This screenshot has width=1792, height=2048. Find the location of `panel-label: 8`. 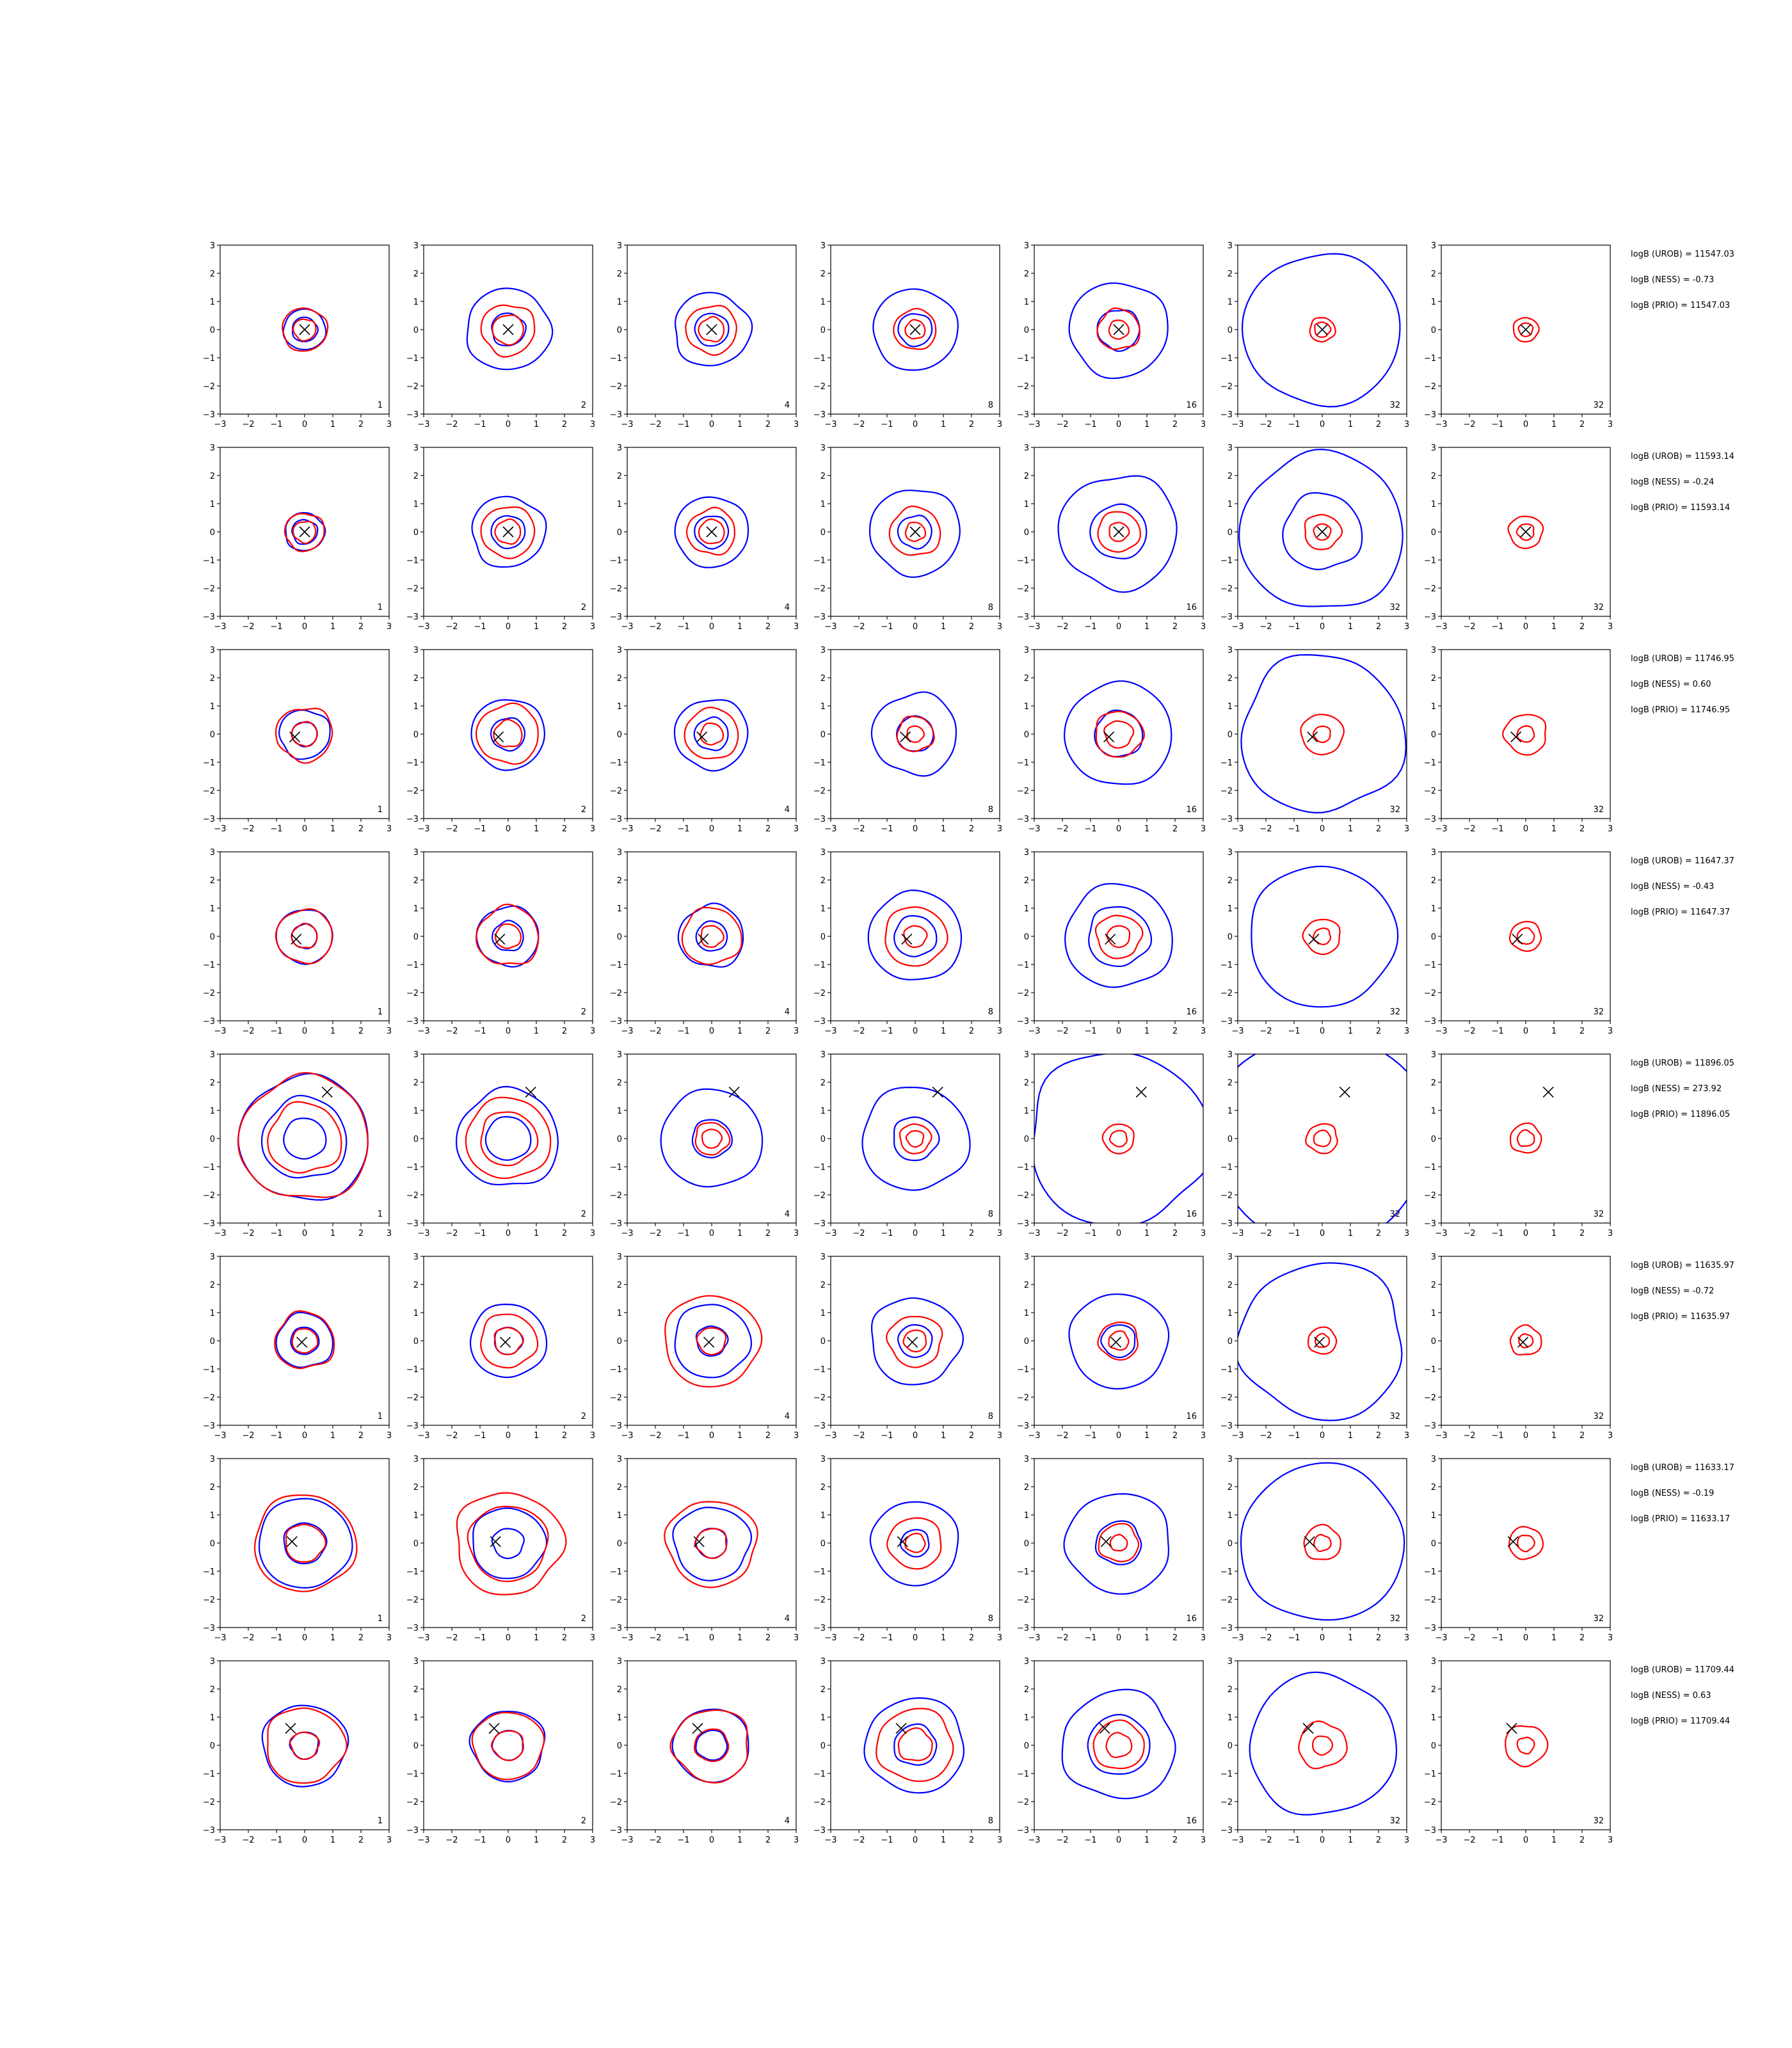

panel-label: 8 is located at coordinates (990, 1214).